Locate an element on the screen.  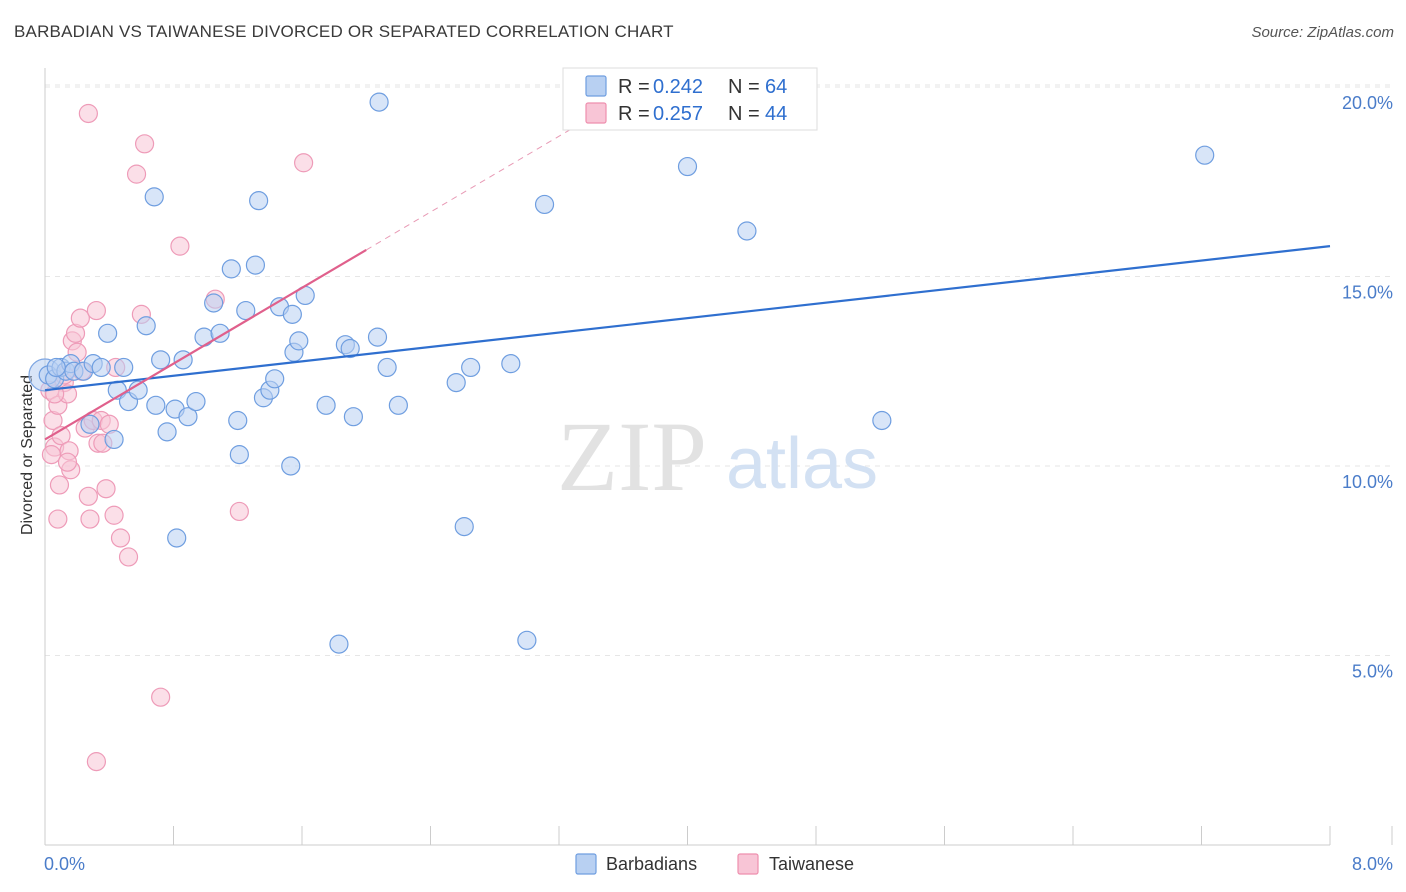
taiwanese-points is located at coordinates (177, 437).